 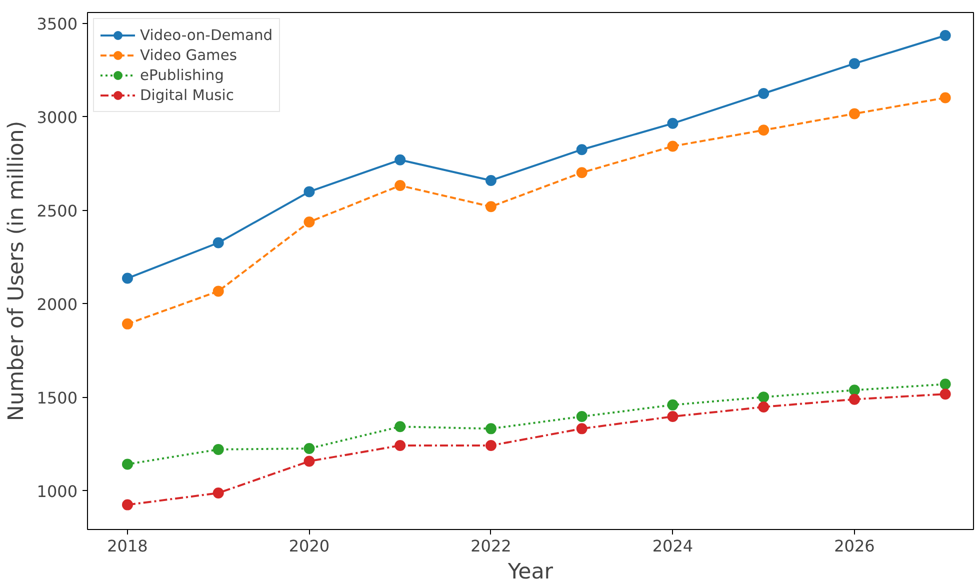 What do you see at coordinates (188, 55) in the screenshot?
I see `legend-label: Video Games` at bounding box center [188, 55].